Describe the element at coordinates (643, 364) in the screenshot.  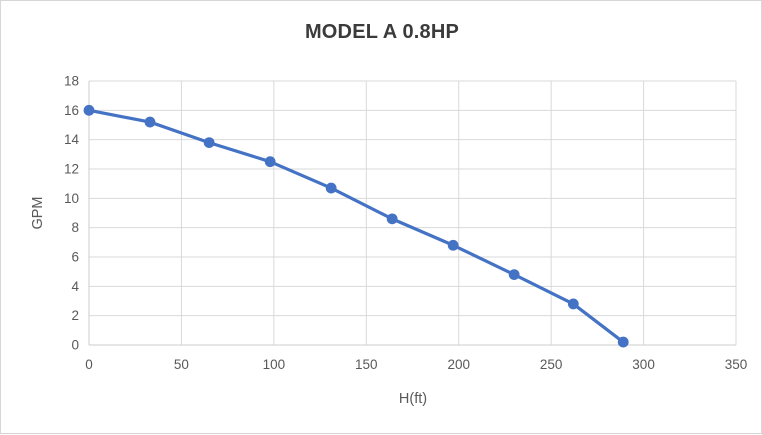
I see `x-tick-label: 300` at that location.